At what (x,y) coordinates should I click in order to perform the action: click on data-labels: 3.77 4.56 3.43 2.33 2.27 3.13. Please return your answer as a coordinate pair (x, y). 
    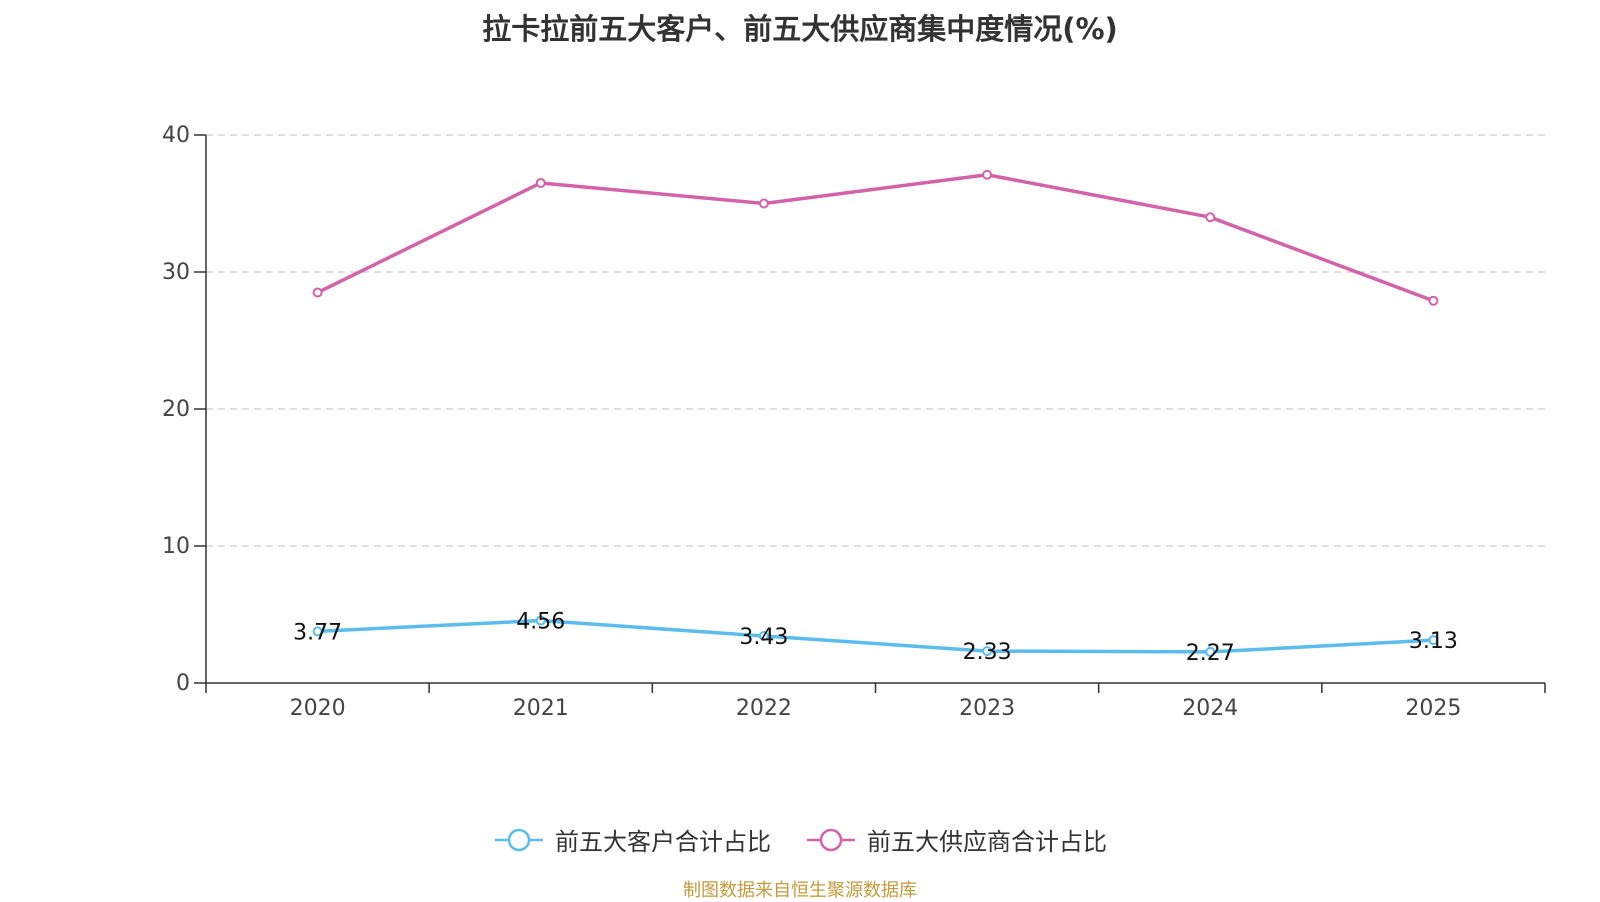
    Looking at the image, I should click on (875, 638).